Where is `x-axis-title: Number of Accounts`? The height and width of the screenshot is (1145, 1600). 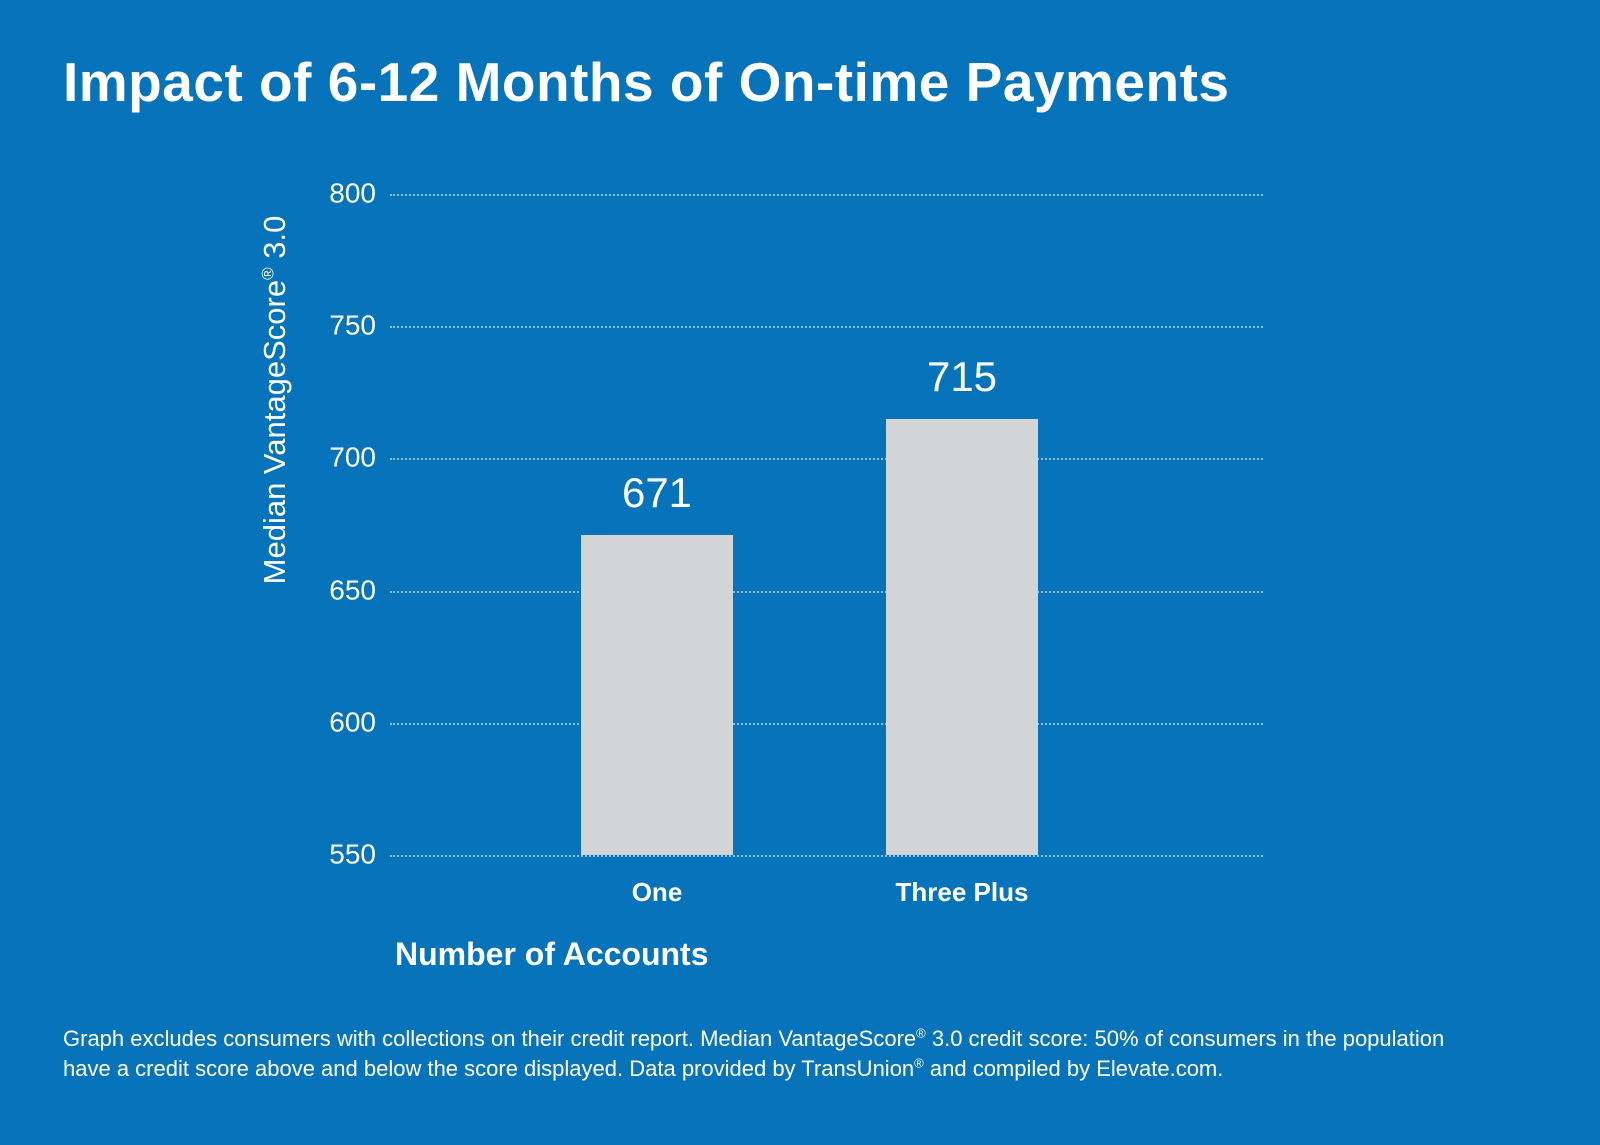 x-axis-title: Number of Accounts is located at coordinates (552, 954).